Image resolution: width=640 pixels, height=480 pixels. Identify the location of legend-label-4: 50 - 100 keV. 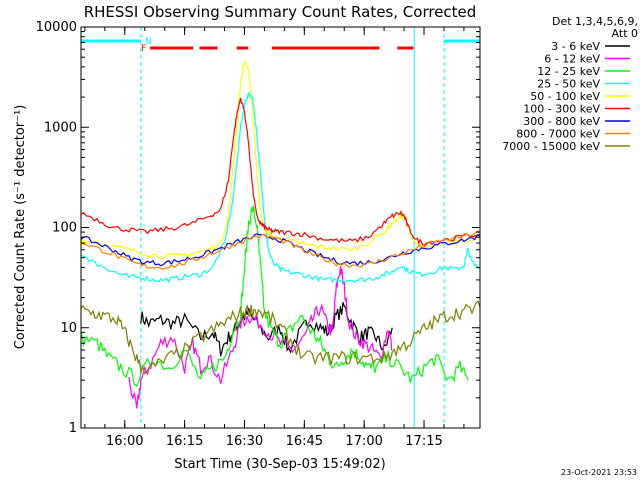
(565, 96).